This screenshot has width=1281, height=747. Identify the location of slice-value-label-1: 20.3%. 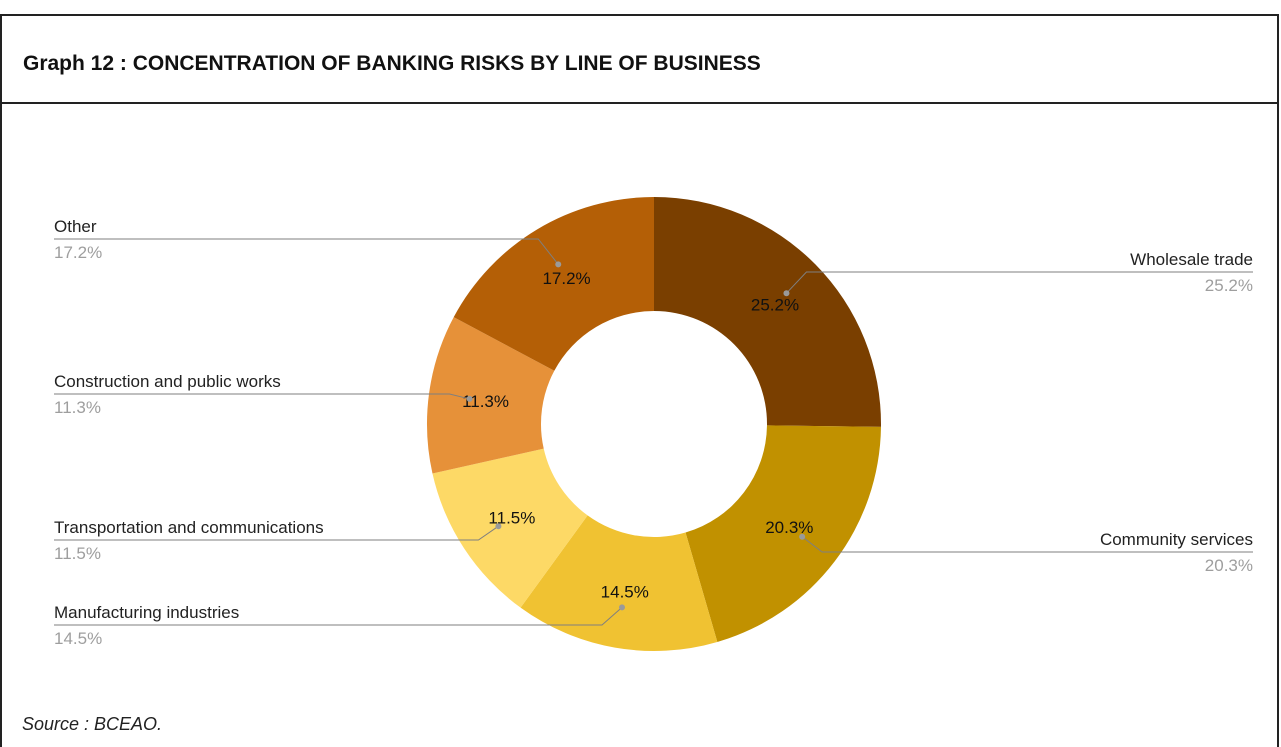
(789, 527).